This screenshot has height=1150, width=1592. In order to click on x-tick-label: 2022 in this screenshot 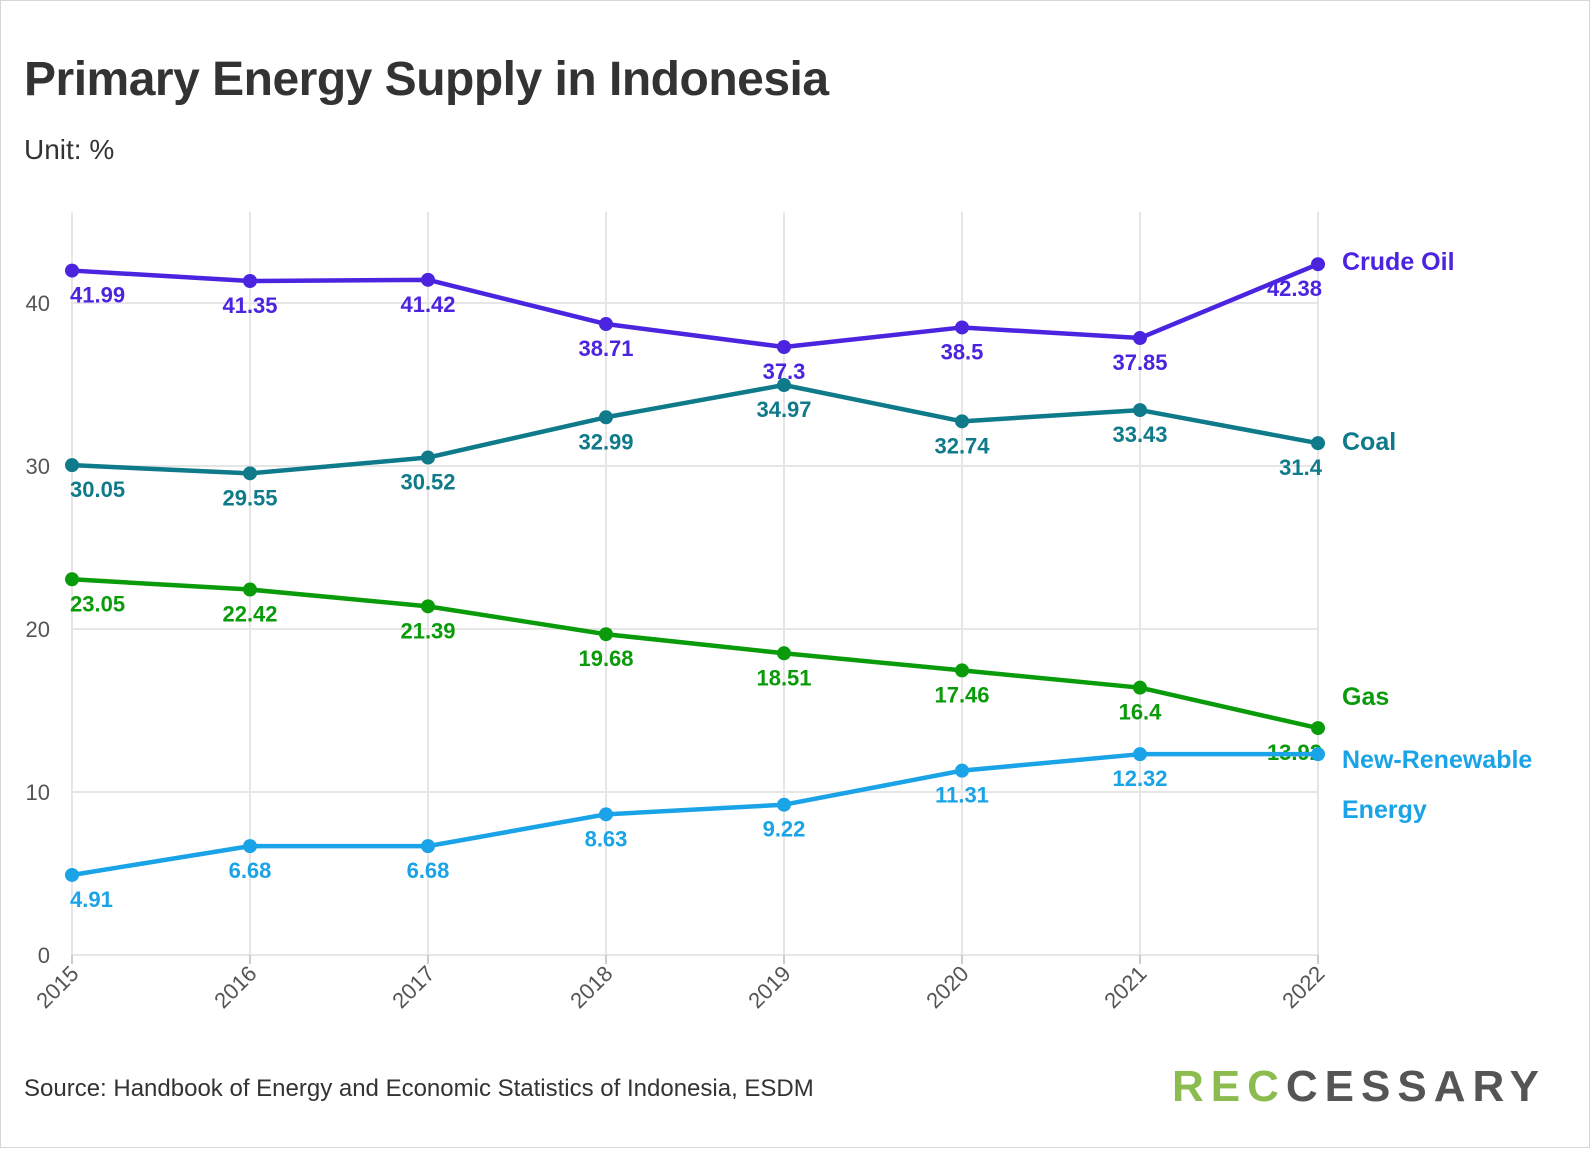, I will do `click(1303, 987)`.